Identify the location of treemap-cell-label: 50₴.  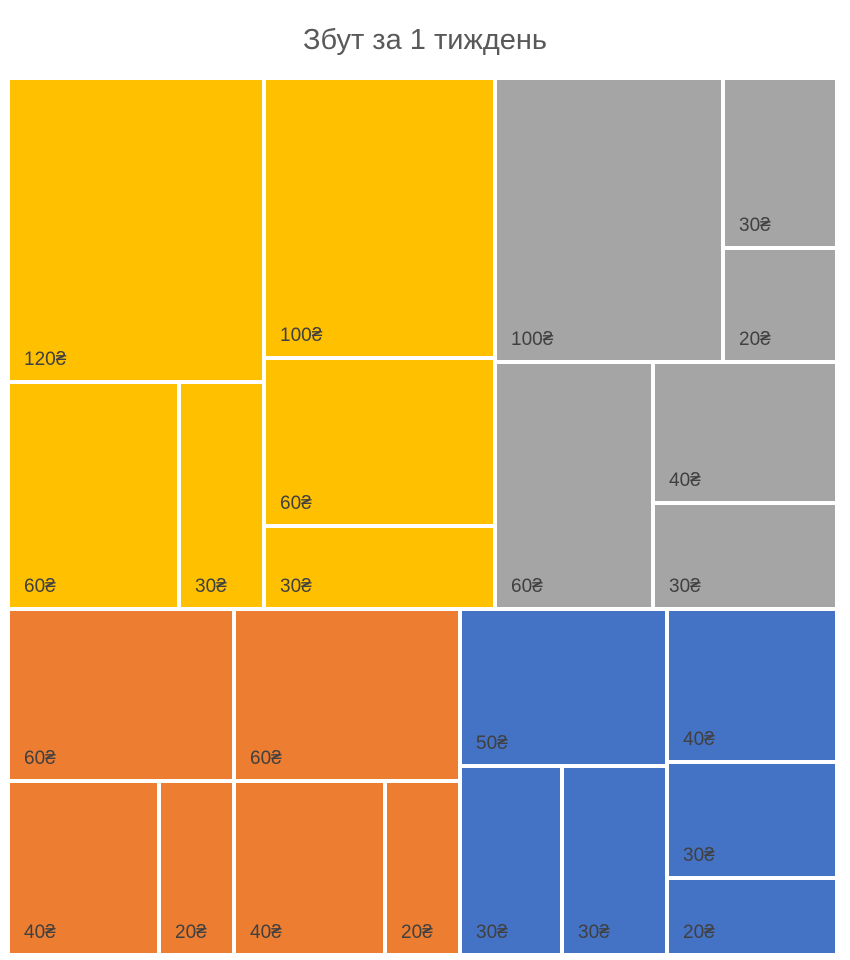
(492, 743).